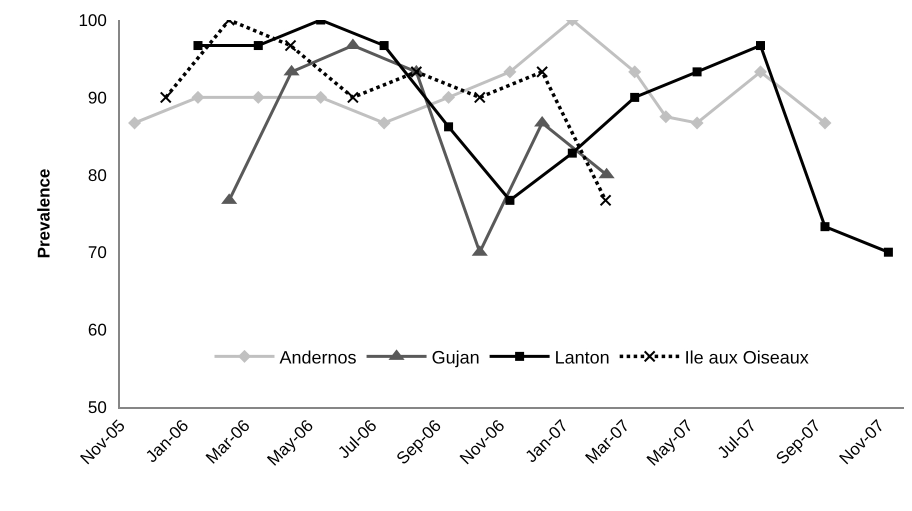 The height and width of the screenshot is (511, 912). Describe the element at coordinates (582, 357) in the screenshot. I see `legend-label: Lanton` at that location.